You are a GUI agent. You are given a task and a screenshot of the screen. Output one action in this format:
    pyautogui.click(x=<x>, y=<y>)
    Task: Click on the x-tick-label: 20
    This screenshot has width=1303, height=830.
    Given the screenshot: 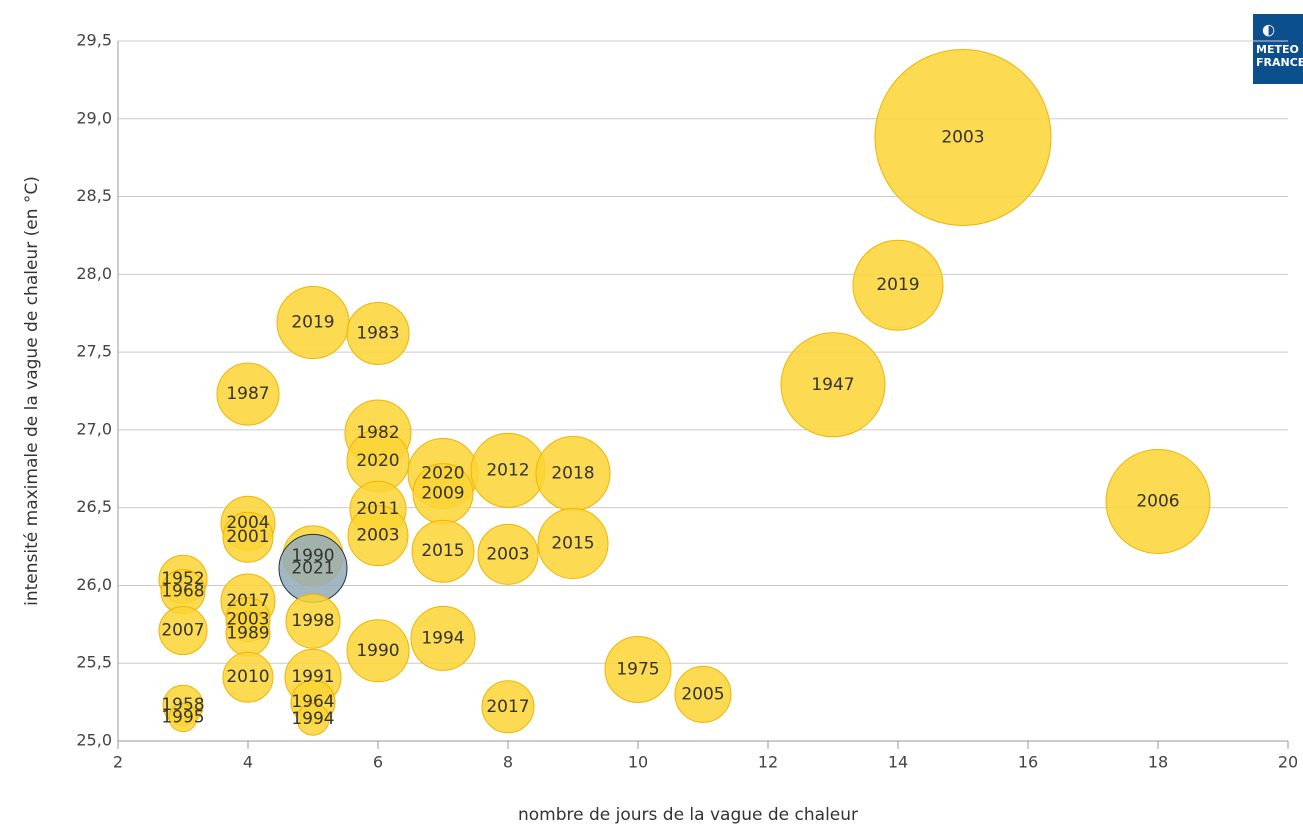 What is the action you would take?
    pyautogui.click(x=1288, y=762)
    